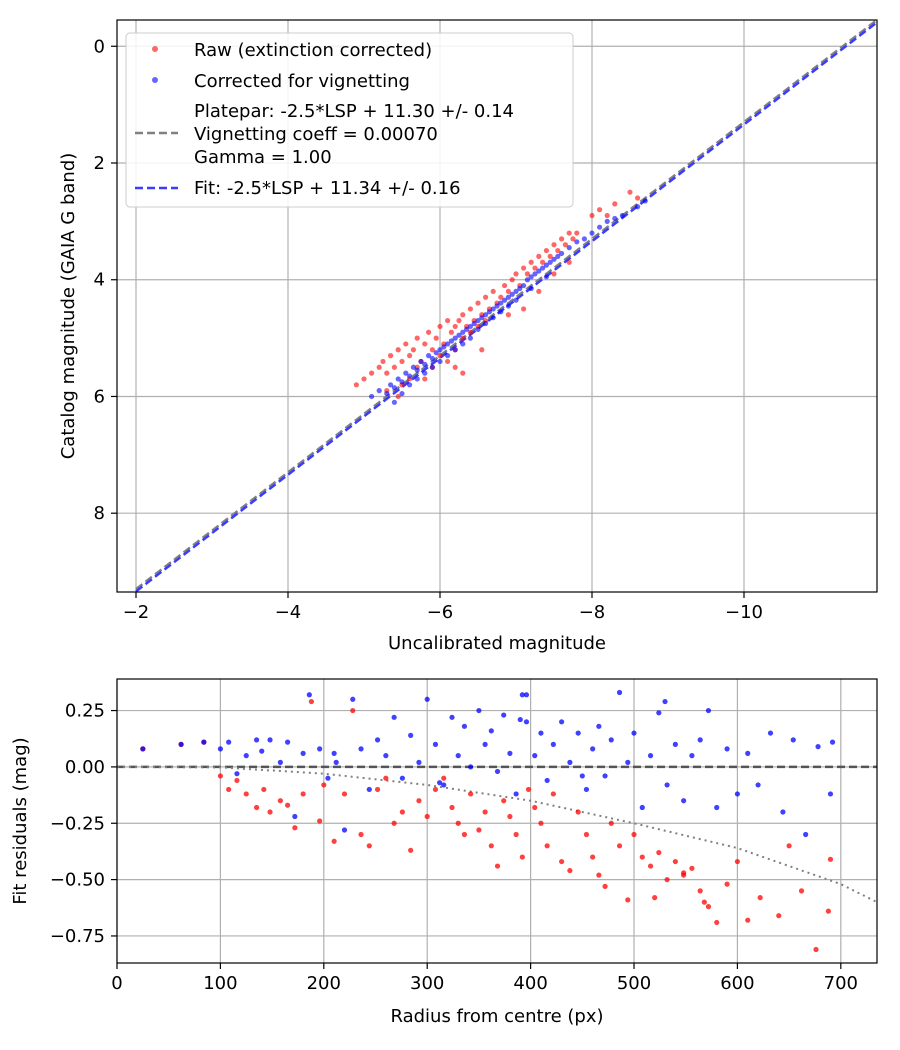 The height and width of the screenshot is (1050, 900). Describe the element at coordinates (77, 936) in the screenshot. I see `bot-y-tick-label: −0.75` at that location.